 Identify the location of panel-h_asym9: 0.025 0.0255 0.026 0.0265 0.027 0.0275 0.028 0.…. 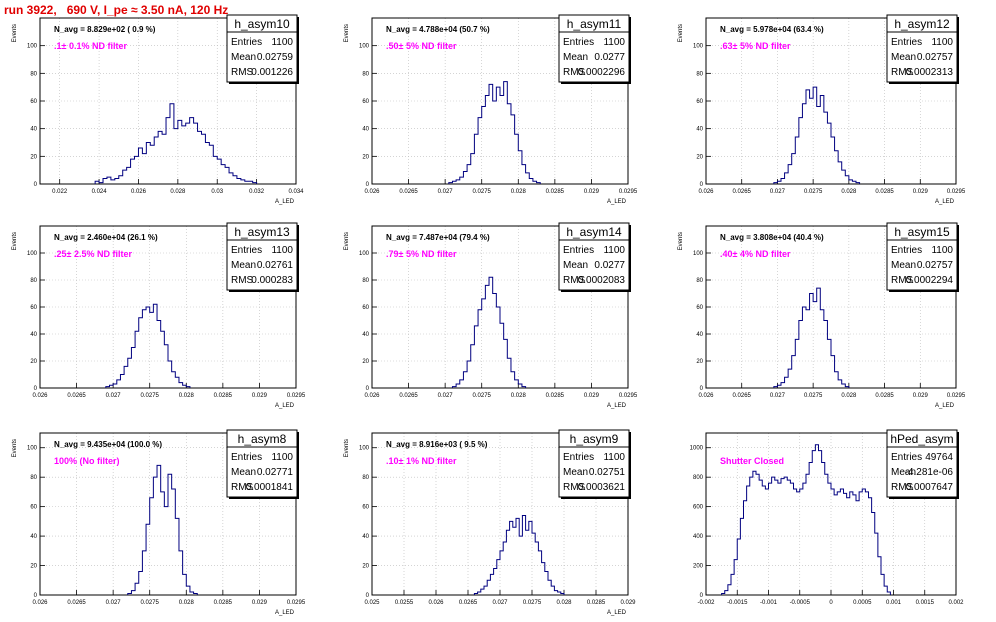
(490, 522).